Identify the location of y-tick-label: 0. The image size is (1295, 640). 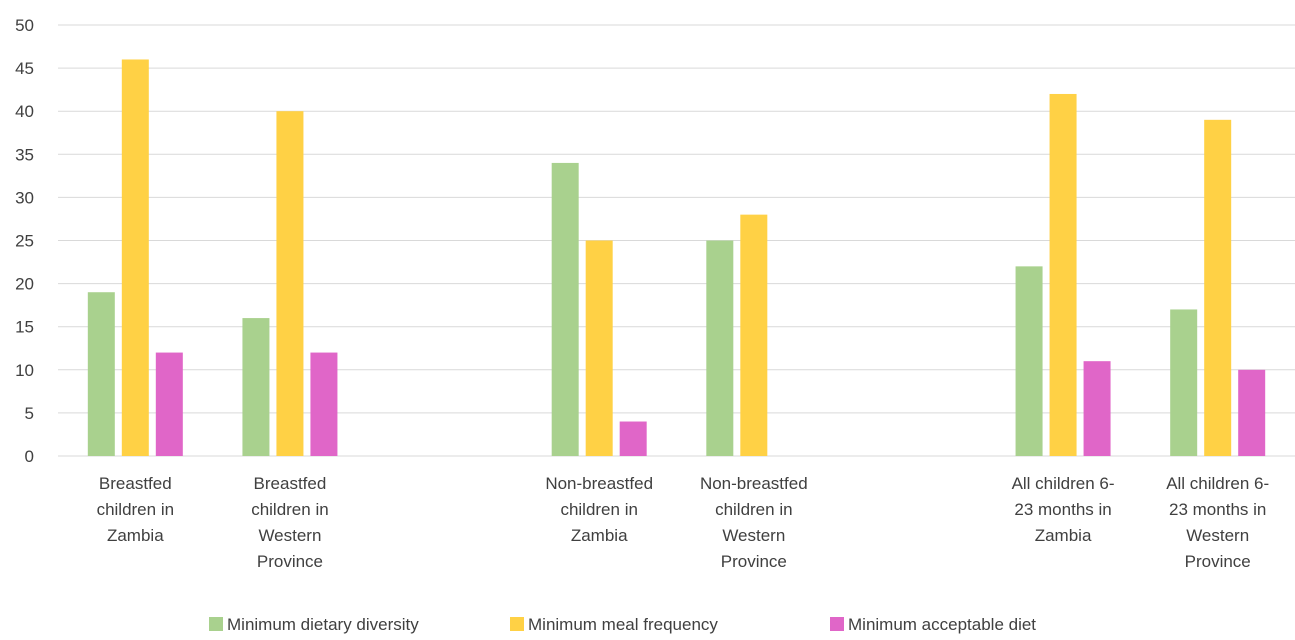
(29, 456).